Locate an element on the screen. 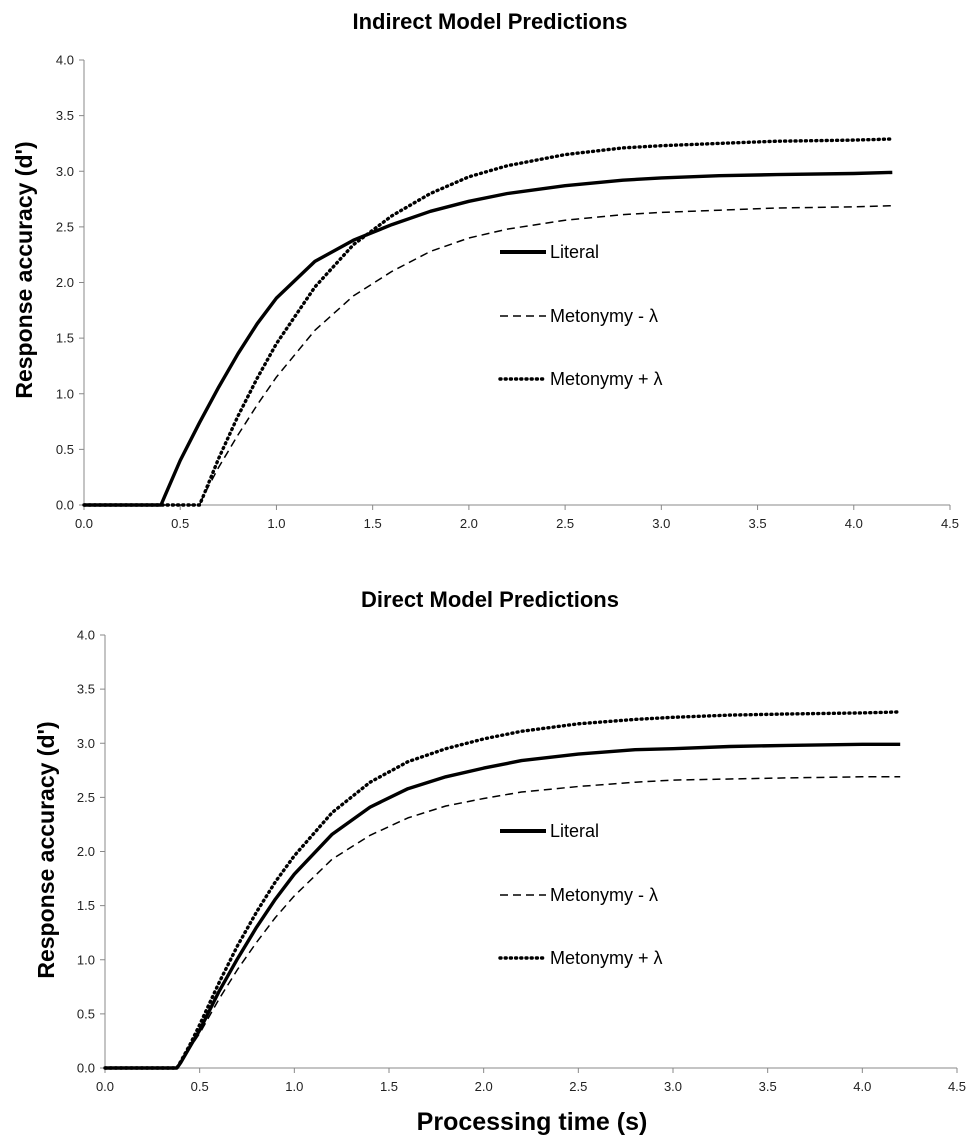 The width and height of the screenshot is (971, 1145). chart-title: Direct Model Predictions is located at coordinates (490, 599).